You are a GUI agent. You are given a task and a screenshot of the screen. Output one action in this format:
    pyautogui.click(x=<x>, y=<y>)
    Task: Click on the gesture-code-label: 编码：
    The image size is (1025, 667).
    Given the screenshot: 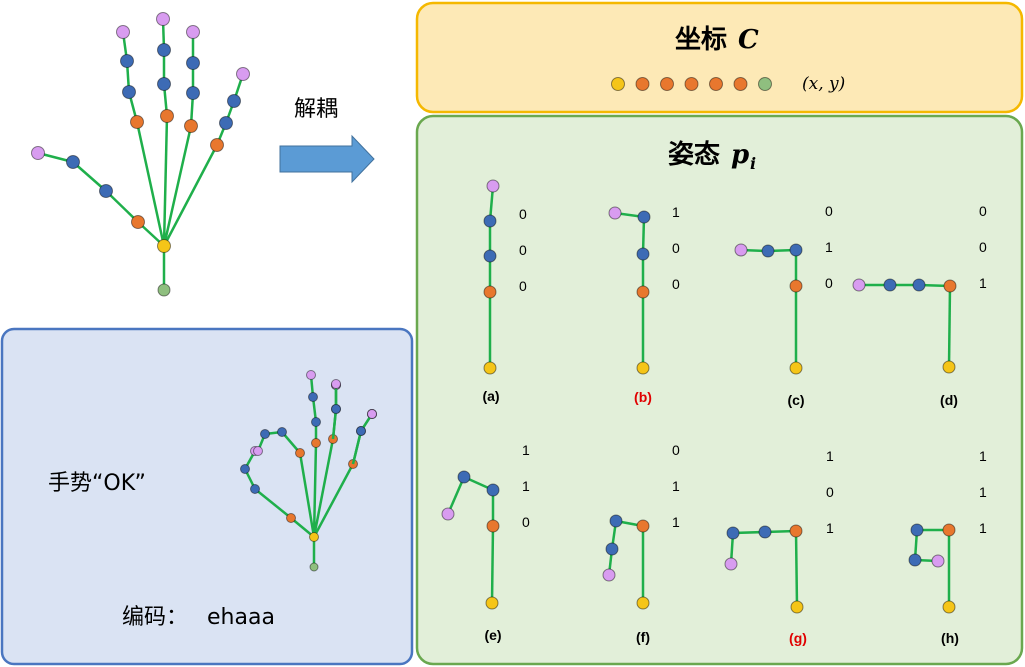 What is the action you would take?
    pyautogui.click(x=155, y=617)
    